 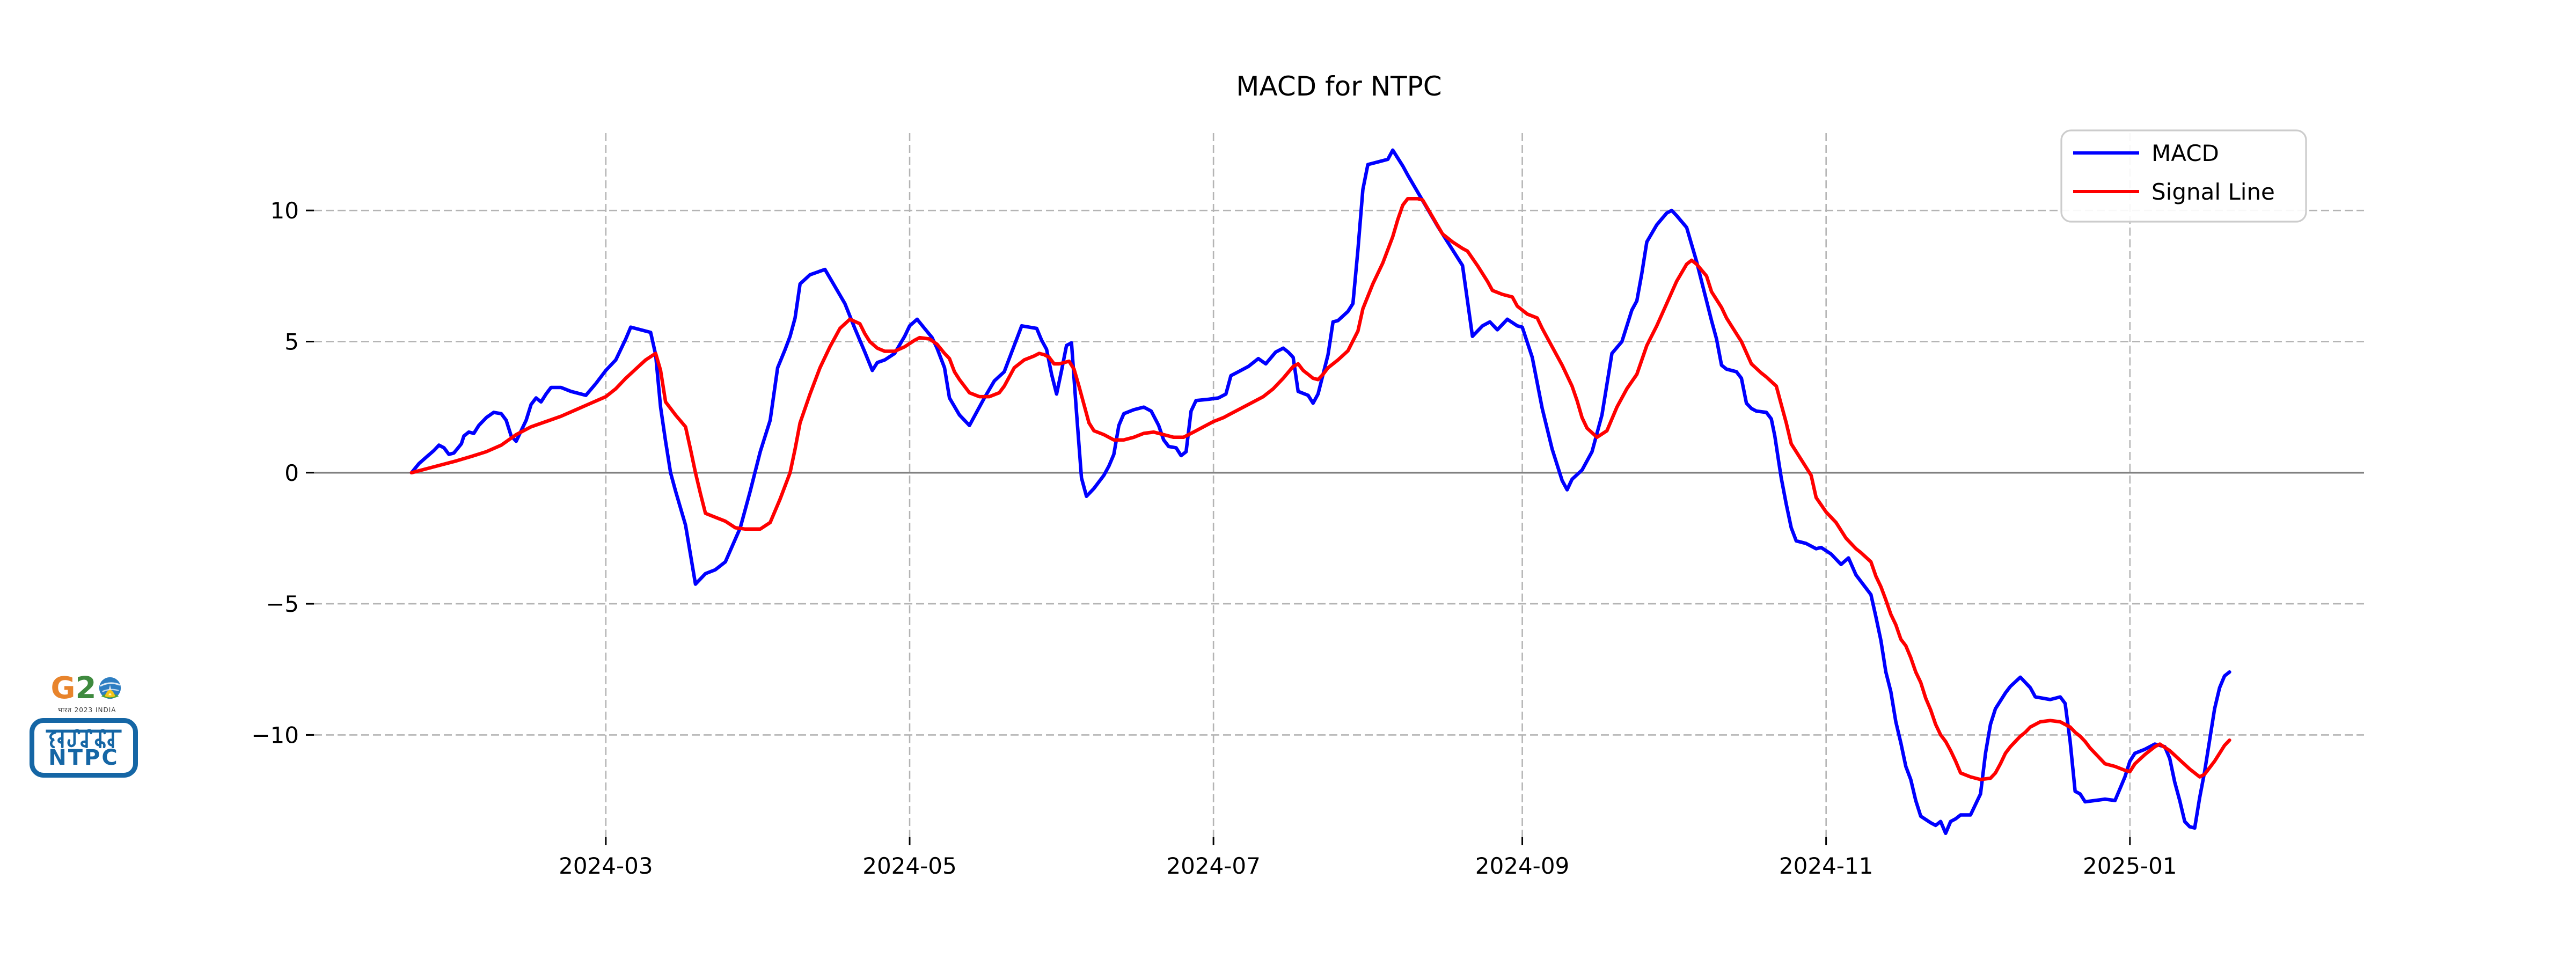 I want to click on x-tick-label: 2025-01, so click(x=2130, y=866).